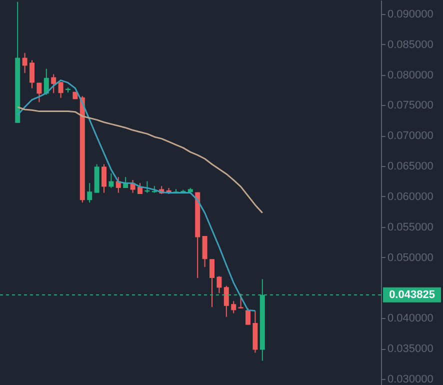 This screenshot has width=443, height=385. Describe the element at coordinates (411, 166) in the screenshot. I see `y-tick-label: 0.065000` at that location.